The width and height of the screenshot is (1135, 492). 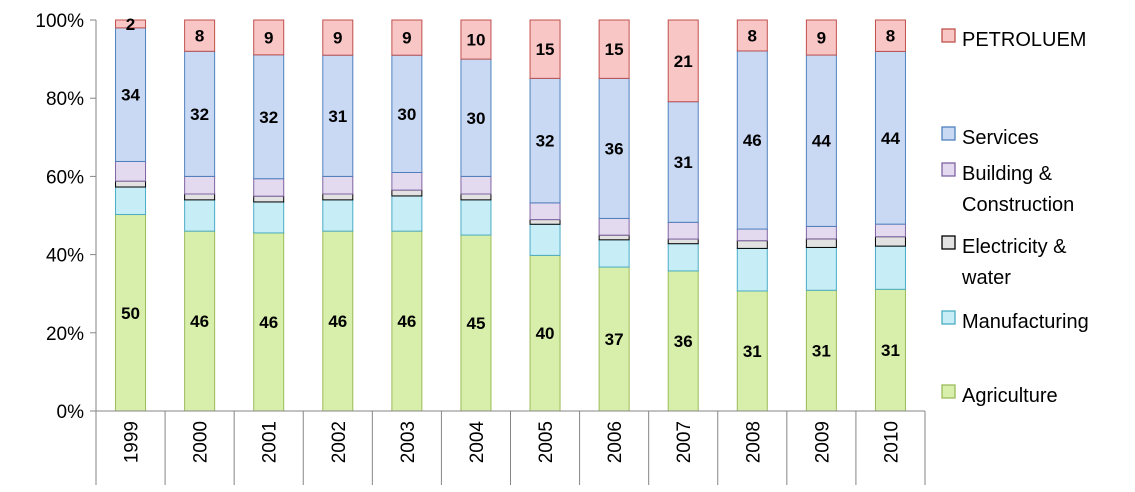 I want to click on legend-label: water, so click(x=986, y=278).